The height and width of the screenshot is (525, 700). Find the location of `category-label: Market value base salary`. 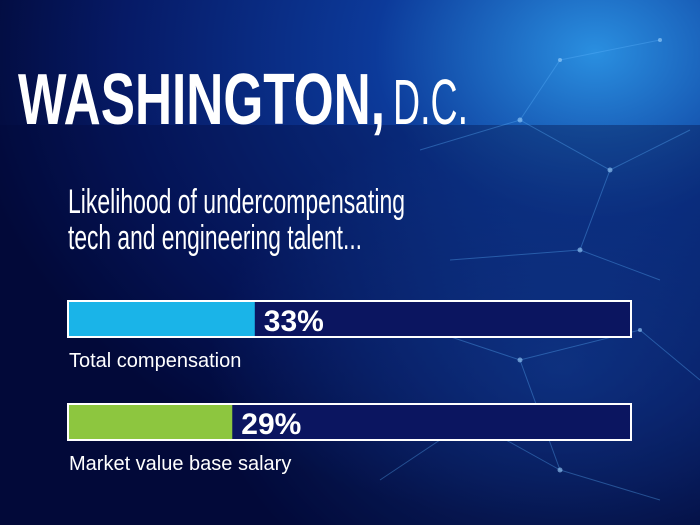

category-label: Market value base salary is located at coordinates (180, 464).